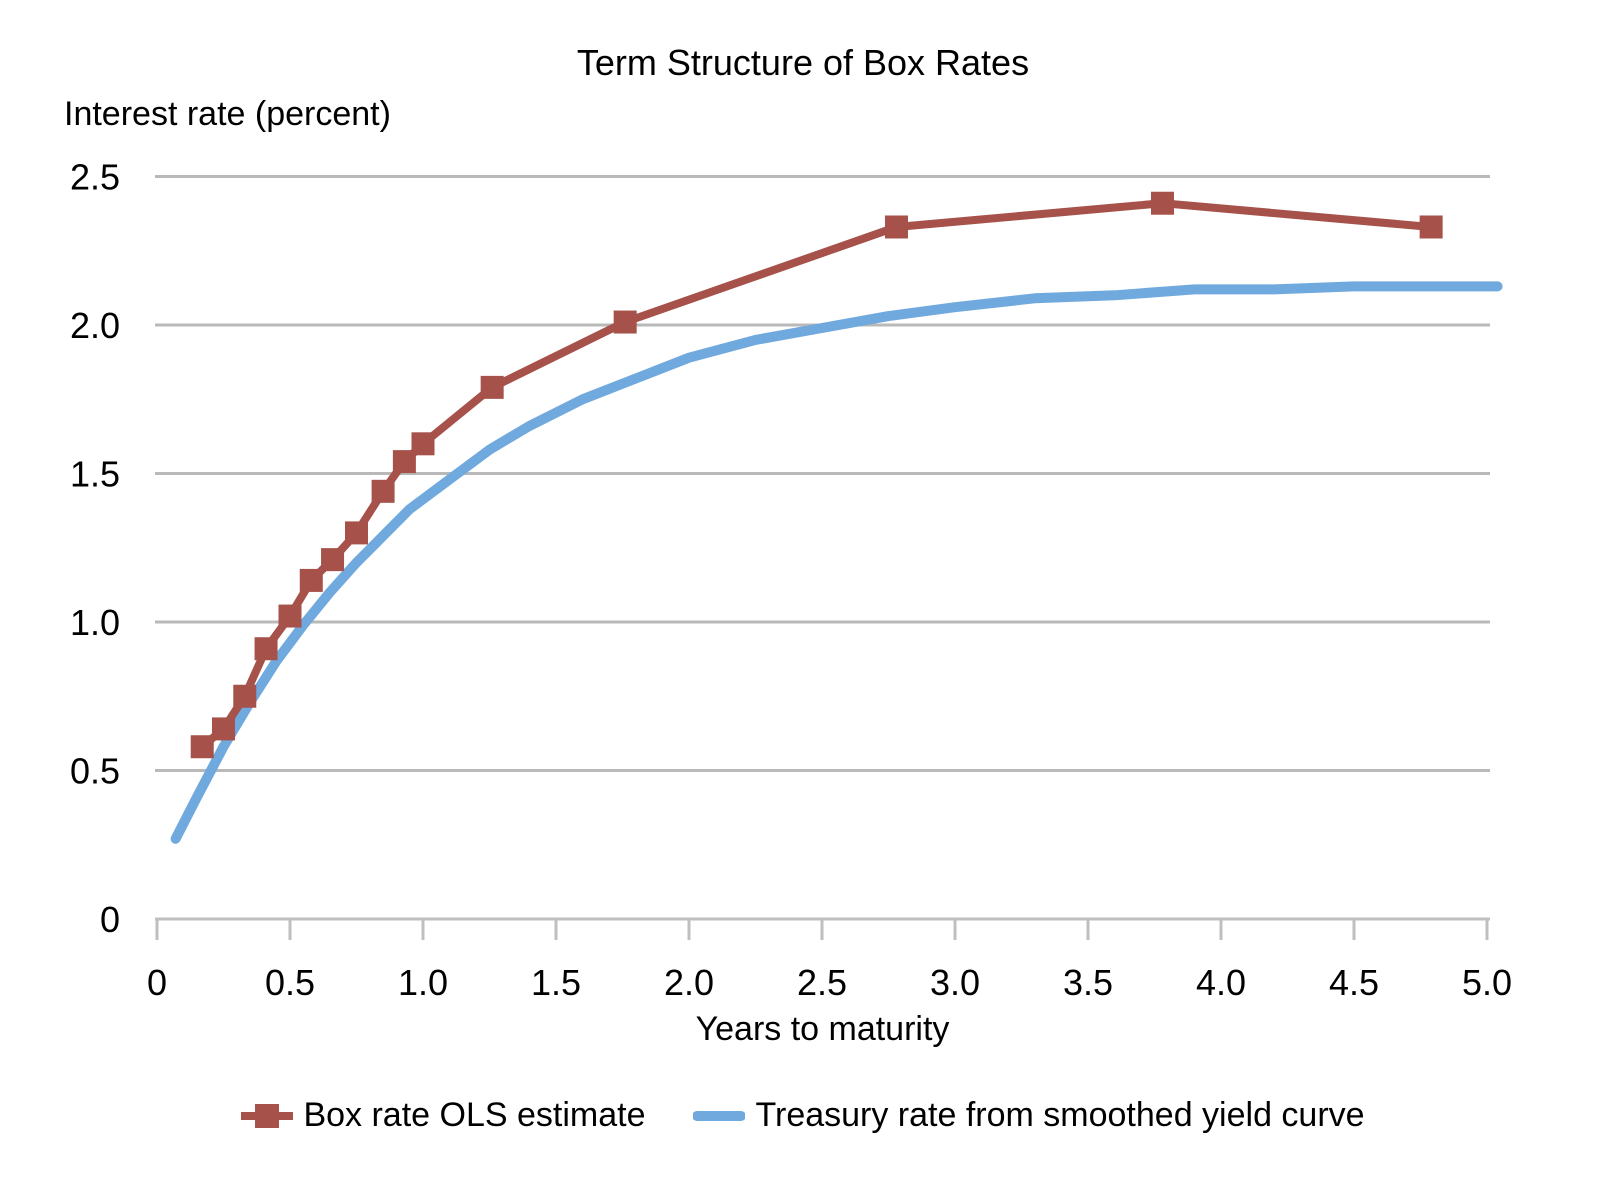 Image resolution: width=1606 pixels, height=1184 pixels. What do you see at coordinates (95, 622) in the screenshot?
I see `y-tick-label: 1.0` at bounding box center [95, 622].